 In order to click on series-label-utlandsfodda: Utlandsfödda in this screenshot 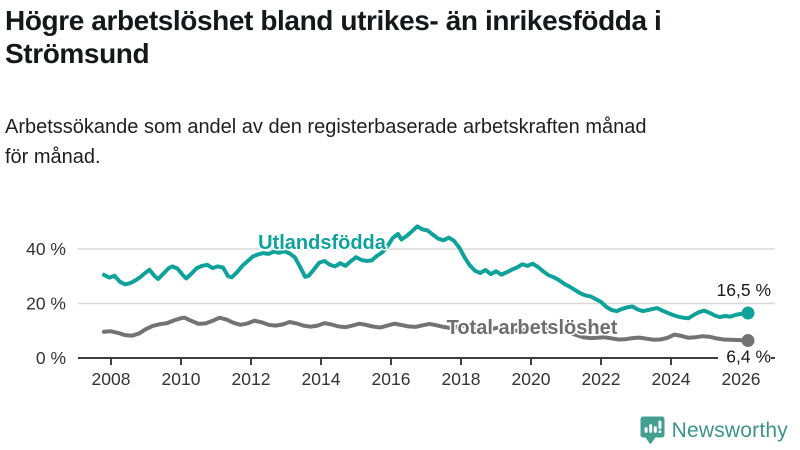, I will do `click(322, 243)`.